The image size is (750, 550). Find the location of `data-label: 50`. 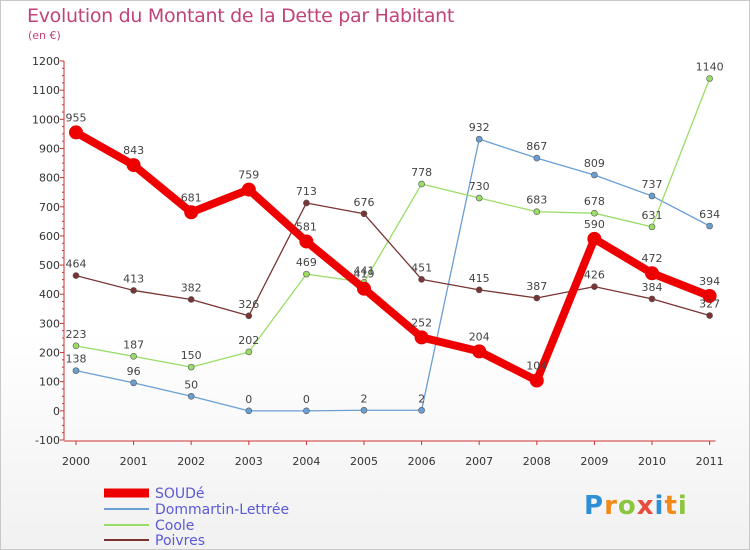

data-label: 50 is located at coordinates (191, 384).